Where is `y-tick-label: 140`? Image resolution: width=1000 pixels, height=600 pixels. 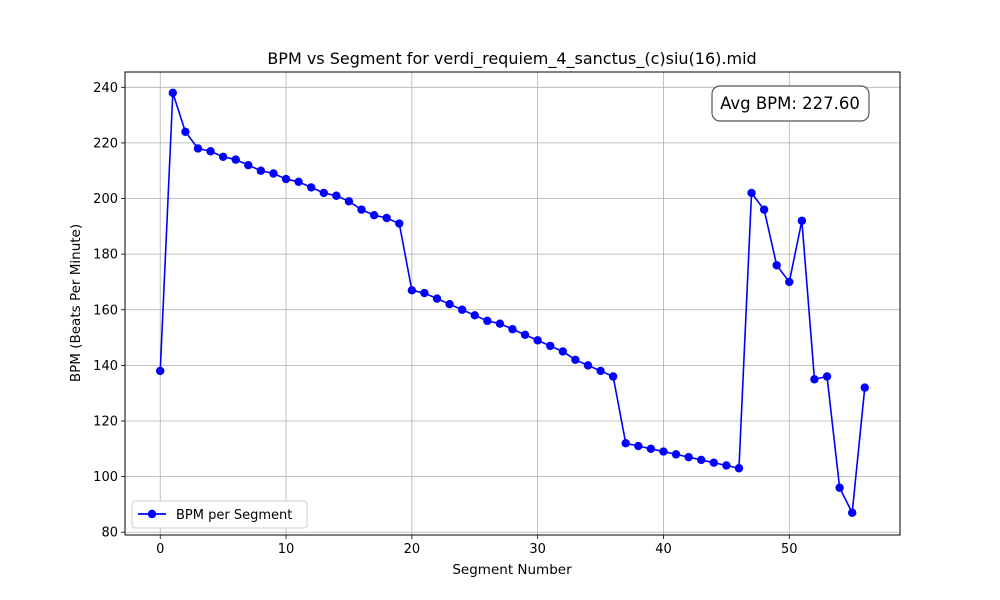 y-tick-label: 140 is located at coordinates (105, 366).